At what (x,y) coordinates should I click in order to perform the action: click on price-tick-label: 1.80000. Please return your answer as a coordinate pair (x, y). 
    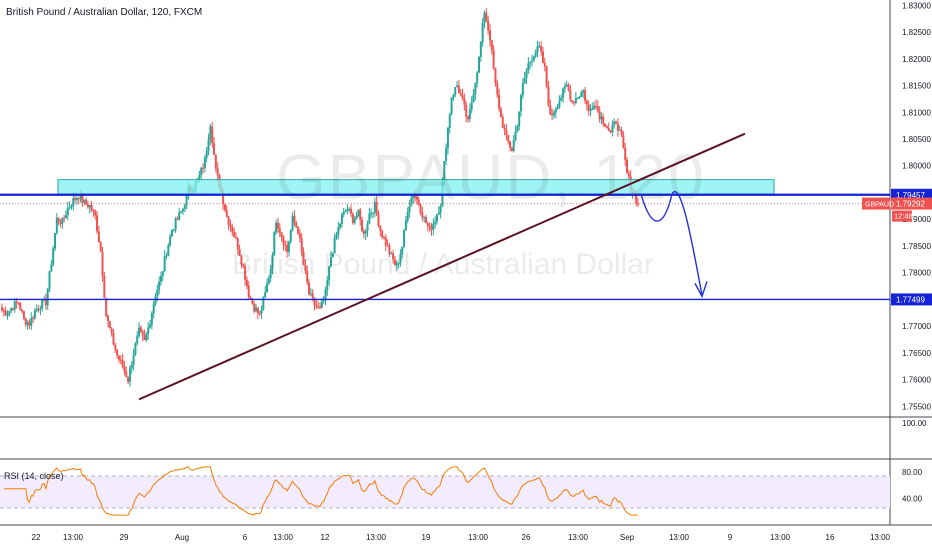
    Looking at the image, I should click on (916, 166).